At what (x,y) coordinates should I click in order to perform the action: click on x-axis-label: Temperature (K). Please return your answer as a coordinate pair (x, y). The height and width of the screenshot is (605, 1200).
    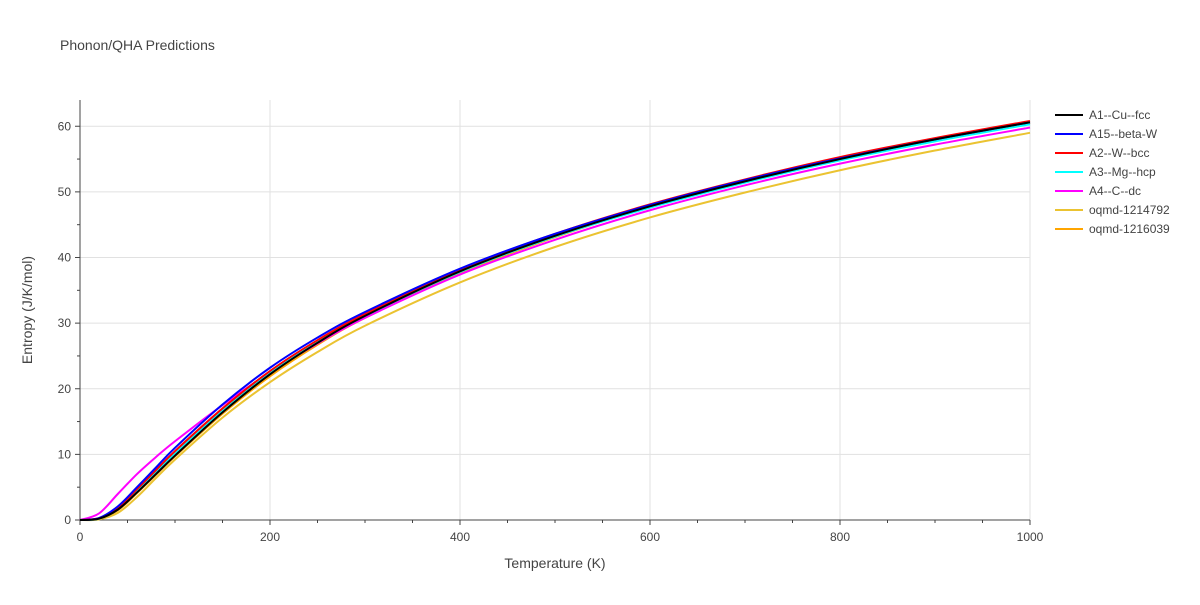
    Looking at the image, I should click on (554, 563).